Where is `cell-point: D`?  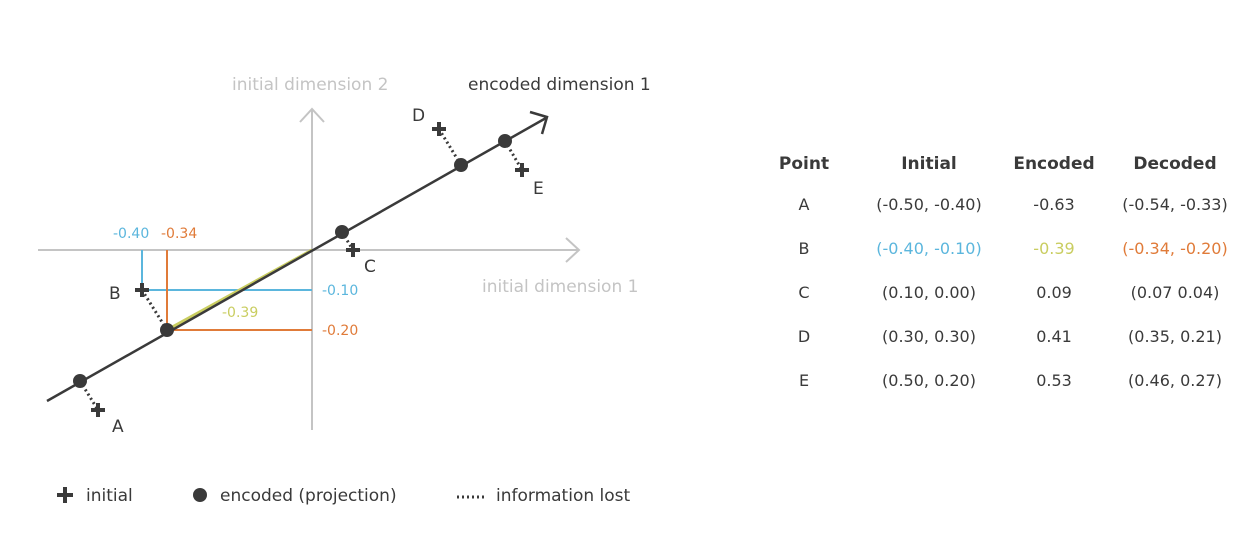 cell-point: D is located at coordinates (804, 336).